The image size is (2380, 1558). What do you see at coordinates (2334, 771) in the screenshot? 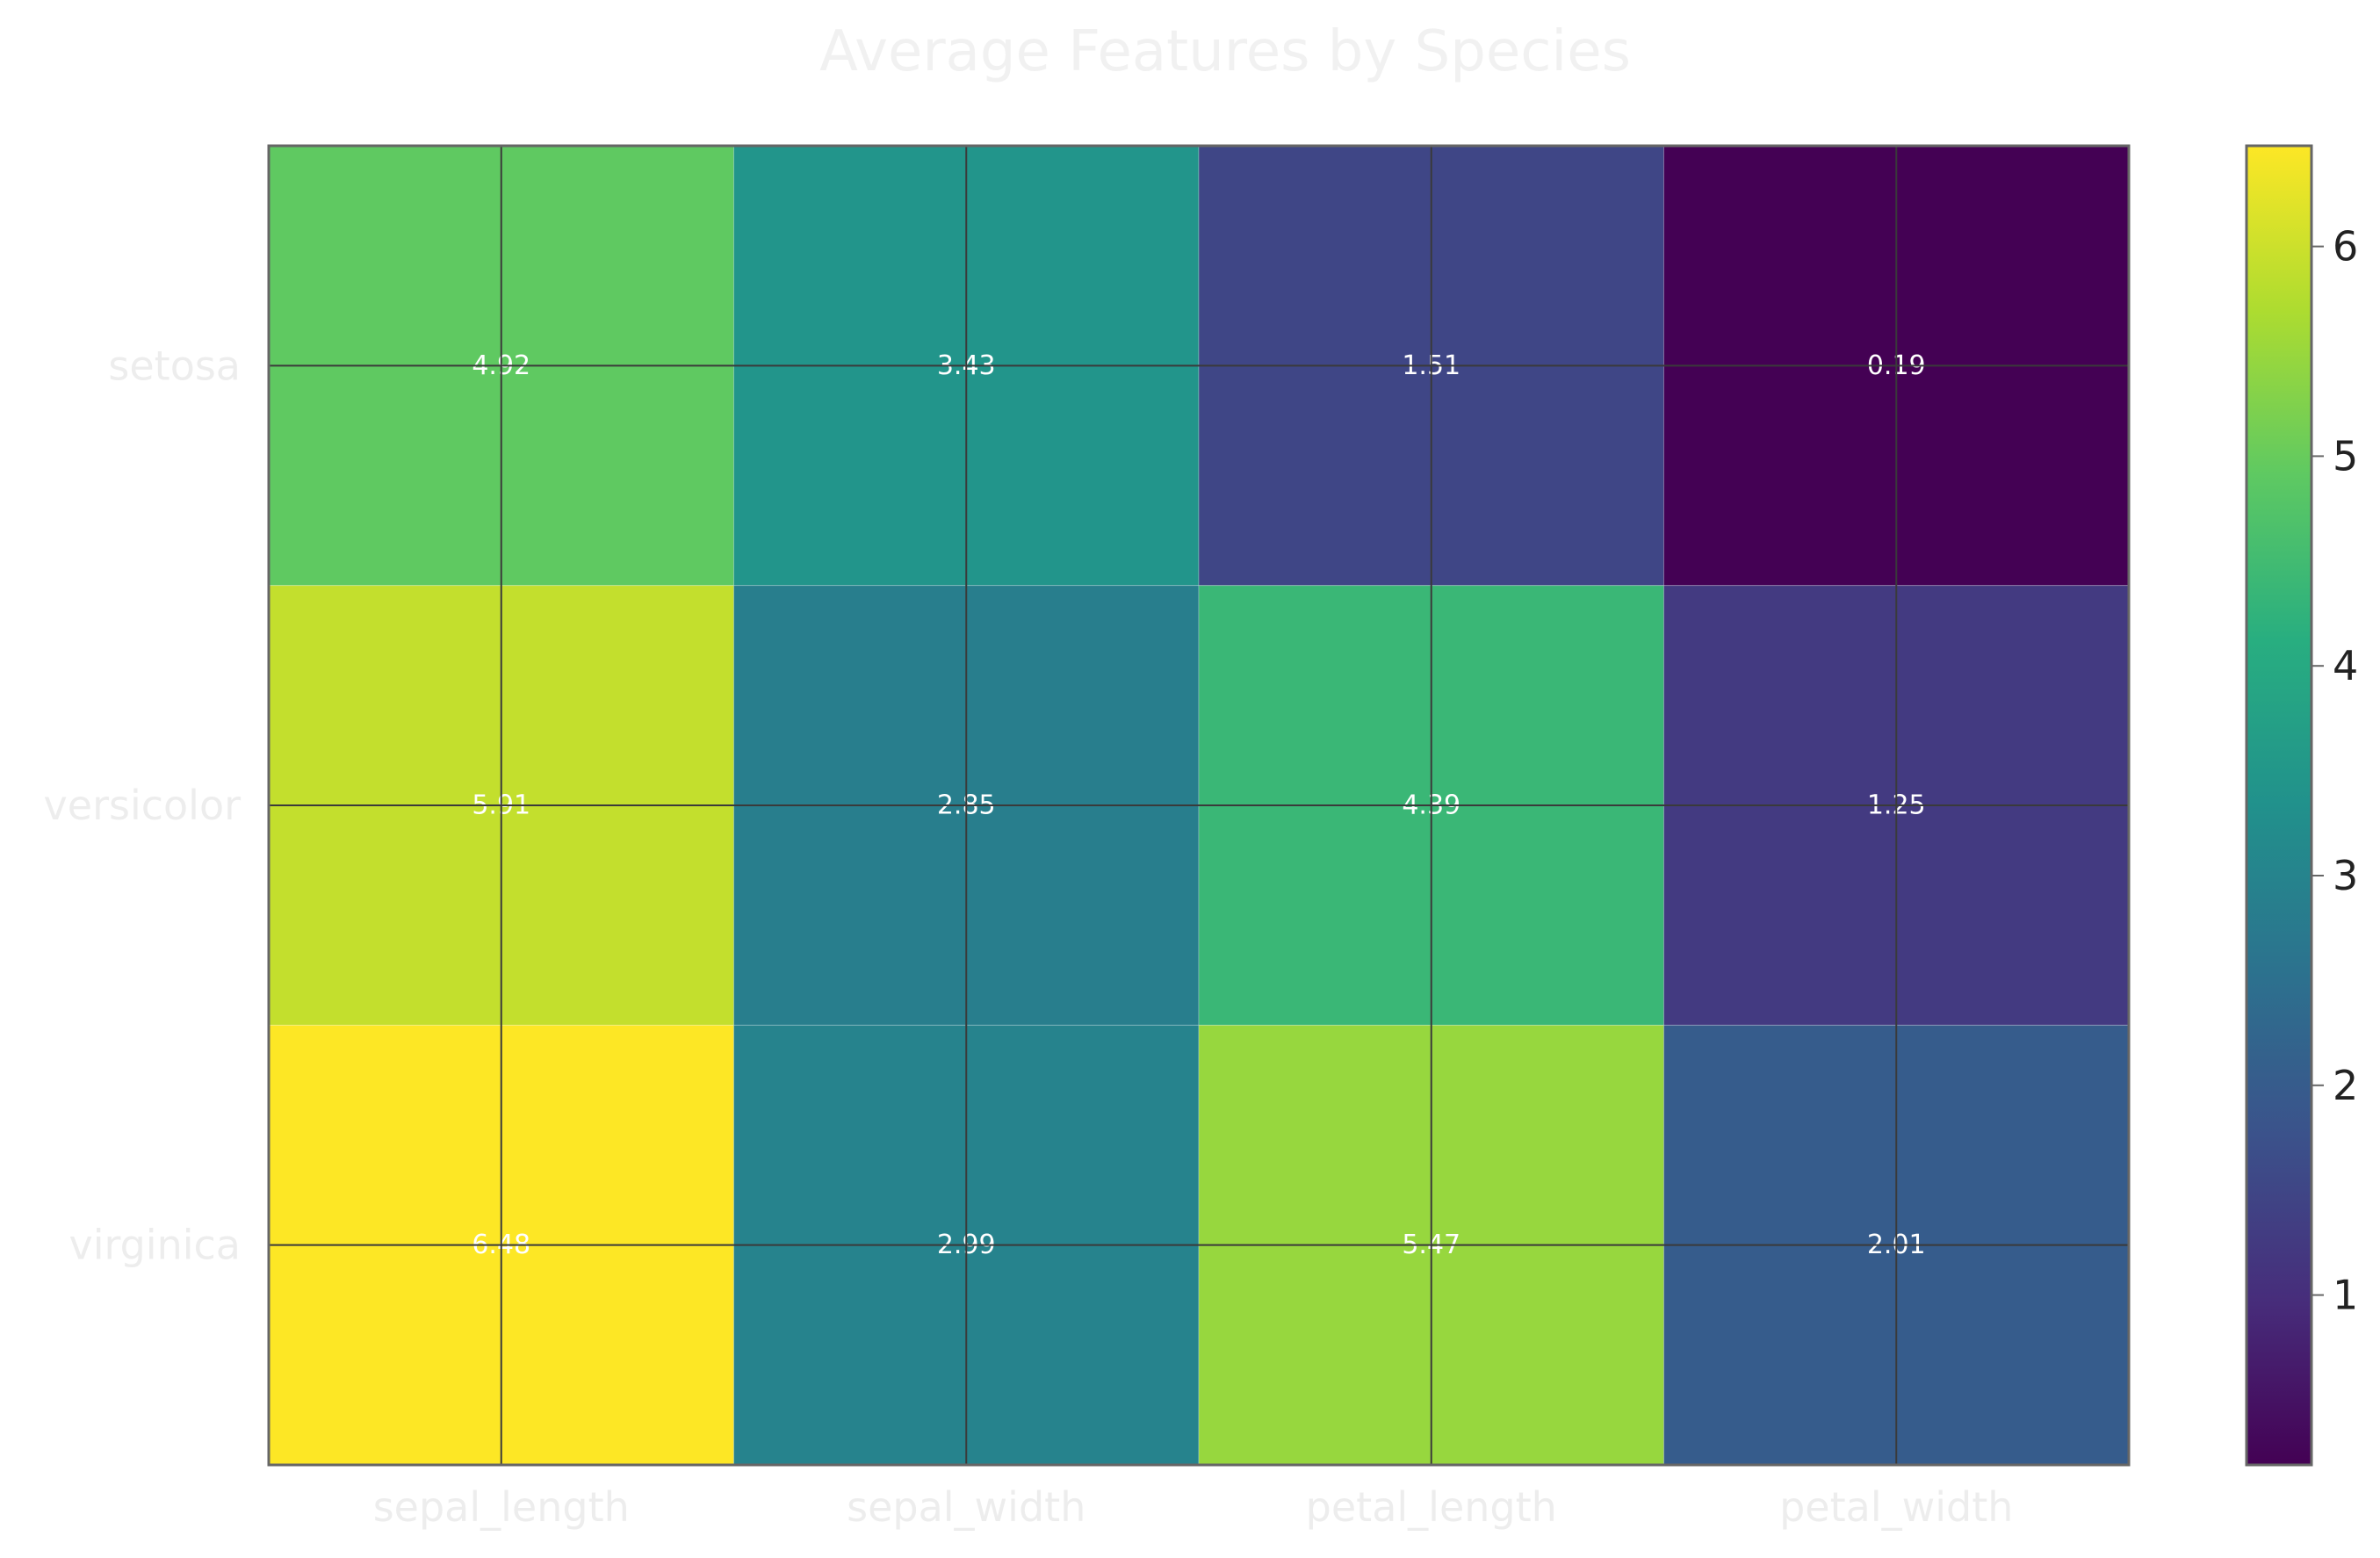
I see `colorbar-ticks: 1 2 3 4 5 6` at bounding box center [2334, 771].